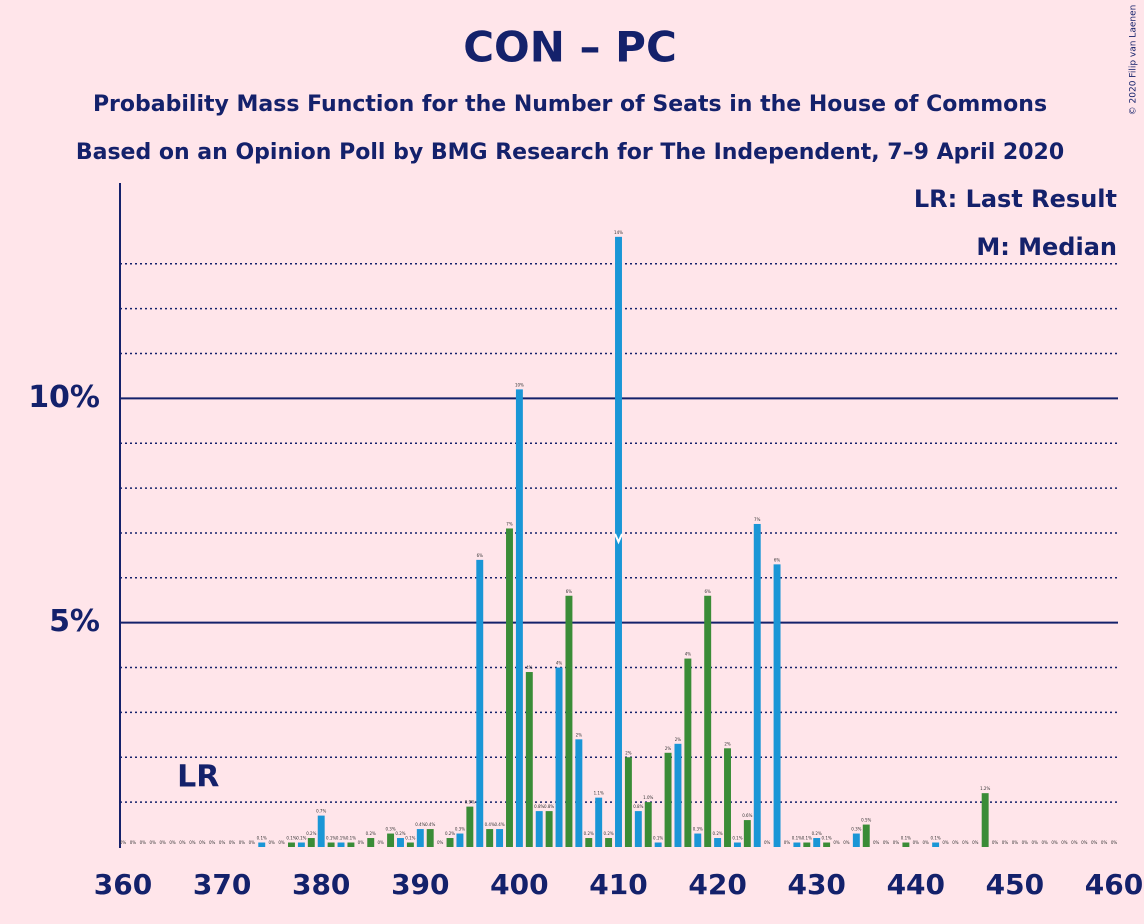  I want to click on x-tick-label: 360, so click(123, 884).